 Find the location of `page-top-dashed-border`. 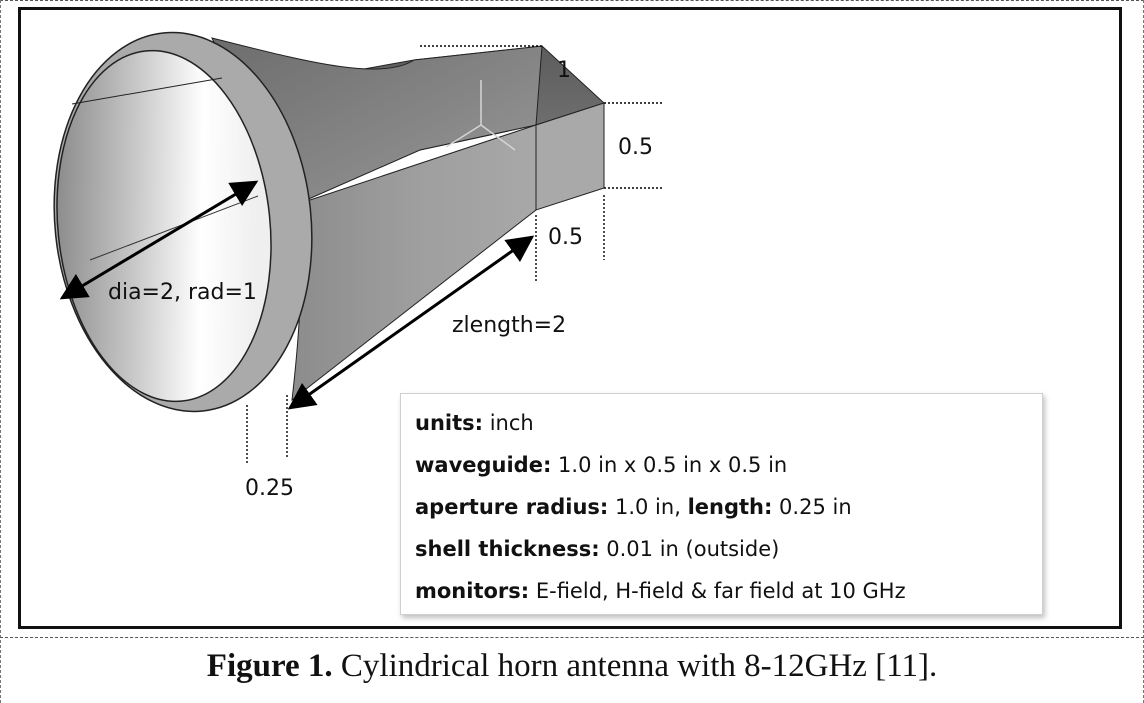

page-top-dashed-border is located at coordinates (572, 0).